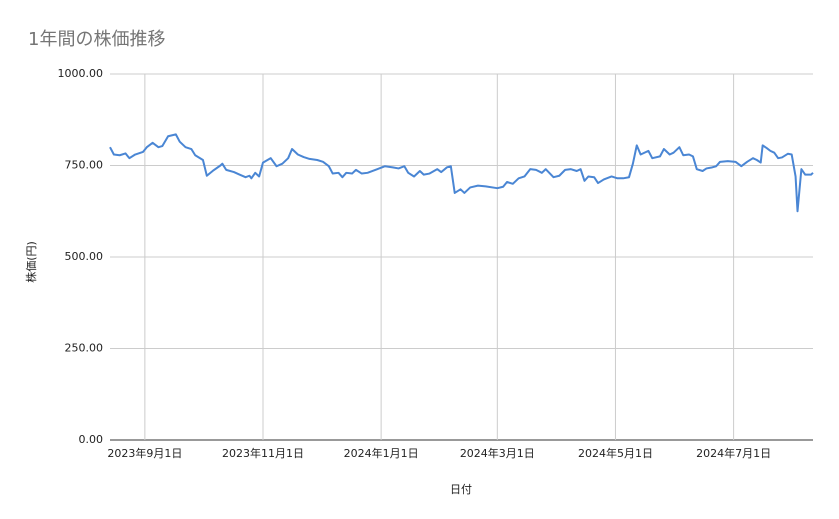  Describe the element at coordinates (84, 165) in the screenshot. I see `y-tick-label: 750.00` at that location.